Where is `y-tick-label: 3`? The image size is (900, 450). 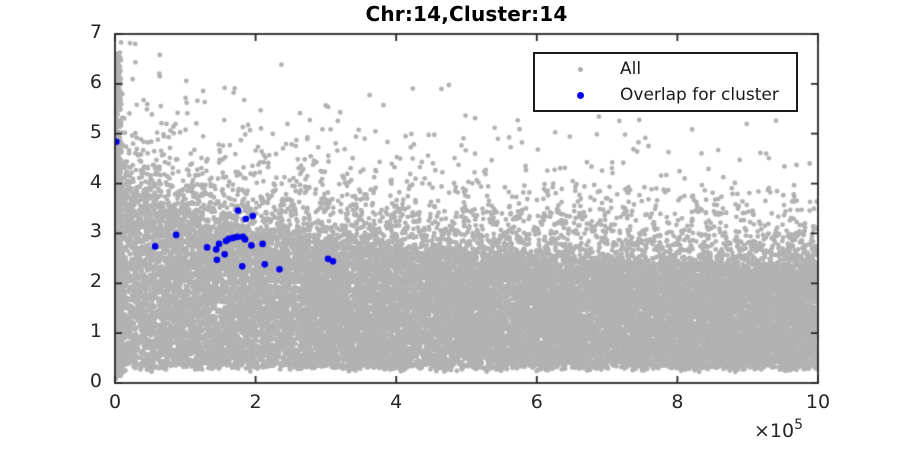
y-tick-label: 3 is located at coordinates (95, 231).